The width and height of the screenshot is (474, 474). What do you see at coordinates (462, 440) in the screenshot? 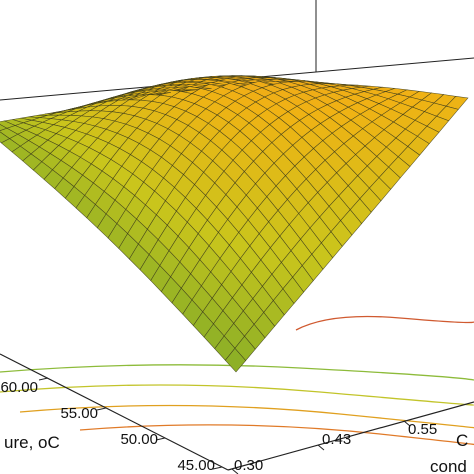
I see `y-axis-title-line1: C` at bounding box center [462, 440].